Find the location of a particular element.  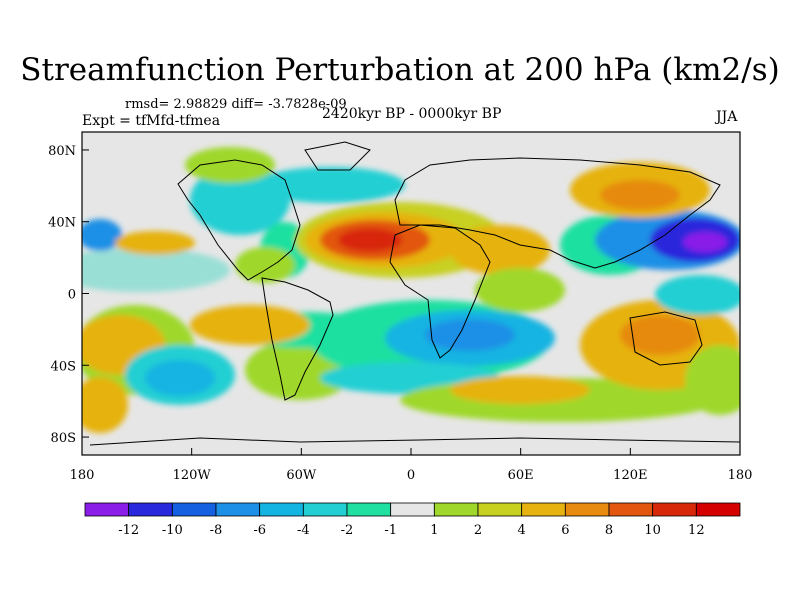

latitude-axis: 80N 40N 0 40S 80S is located at coordinates (68, 295).